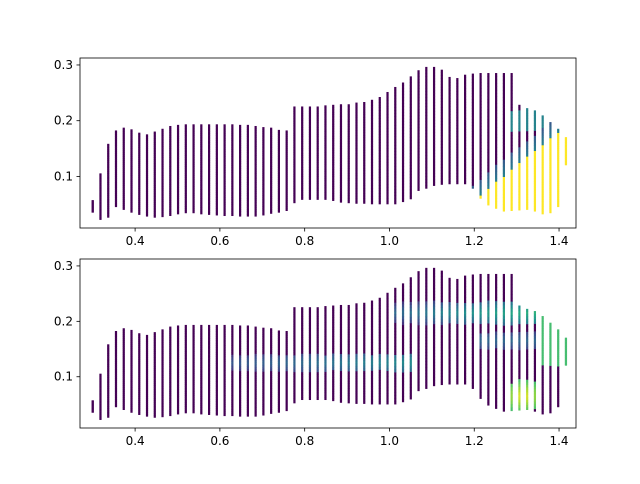 This screenshot has height=484, width=640. I want to click on x-tick-label: 1.4, so click(558, 241).